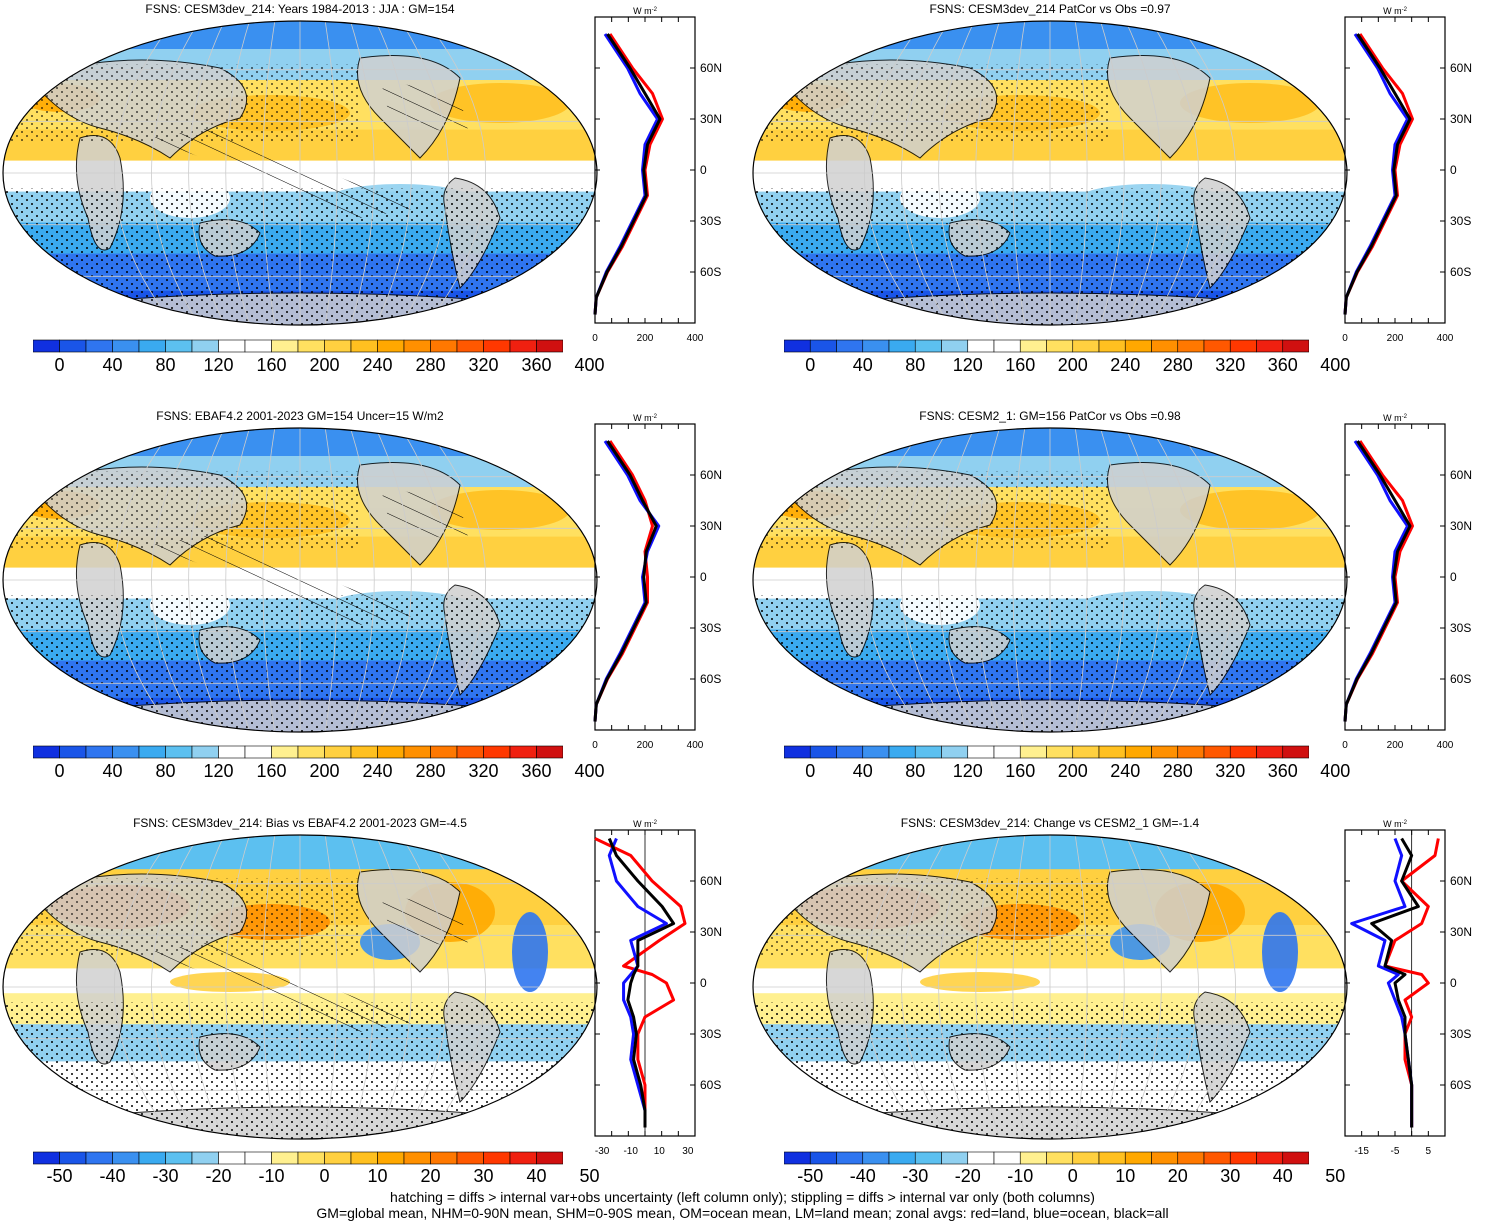  I want to click on series-line-land, so click(640, 982).